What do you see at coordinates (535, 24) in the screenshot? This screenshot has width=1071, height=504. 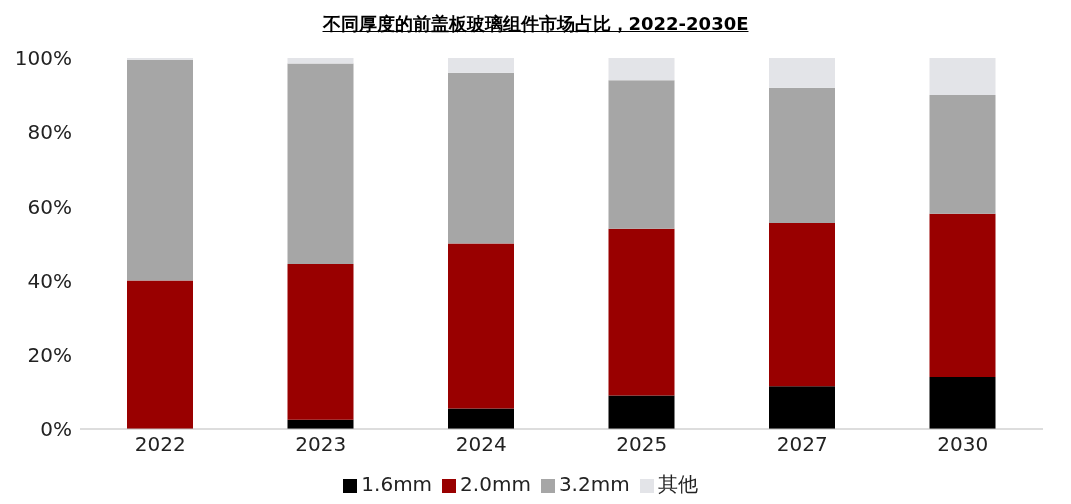 I see `chart-title: 不同厚度的前盖板玻璃组件市场占比，2022-2030E` at bounding box center [535, 24].